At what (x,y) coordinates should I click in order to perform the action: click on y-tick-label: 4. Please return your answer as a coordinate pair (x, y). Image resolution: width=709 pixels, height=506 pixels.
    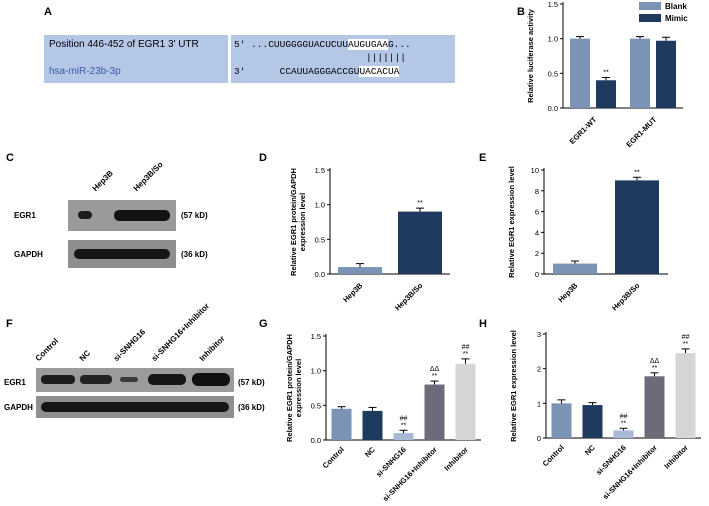
    Looking at the image, I should click on (537, 232).